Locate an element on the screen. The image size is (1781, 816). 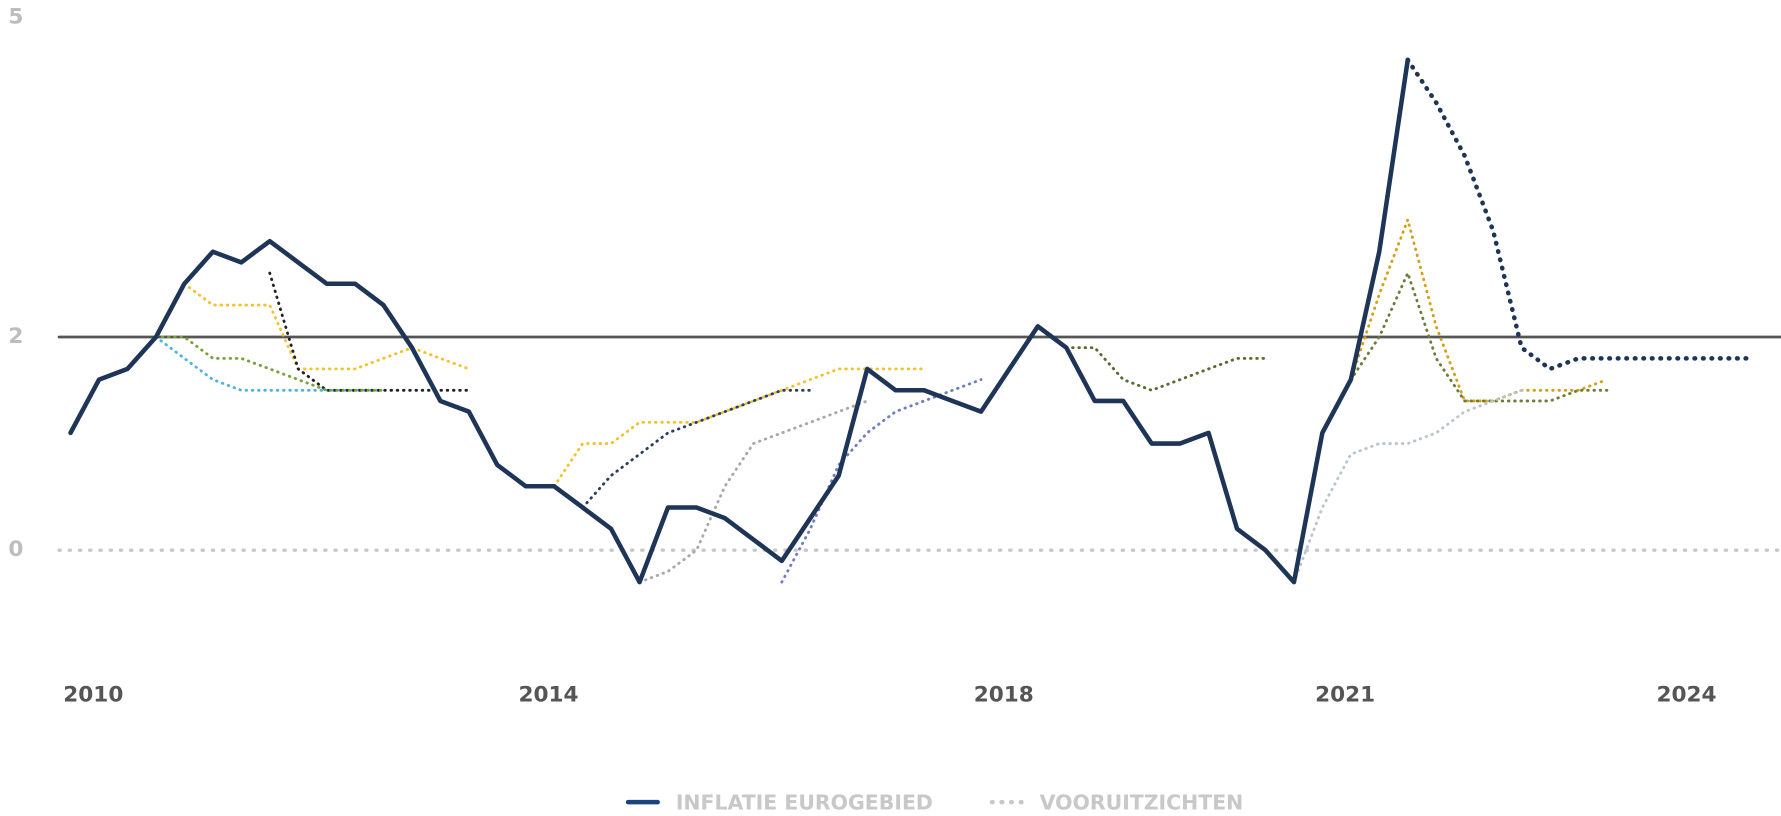
x-tick-label: 2018 is located at coordinates (1004, 694).